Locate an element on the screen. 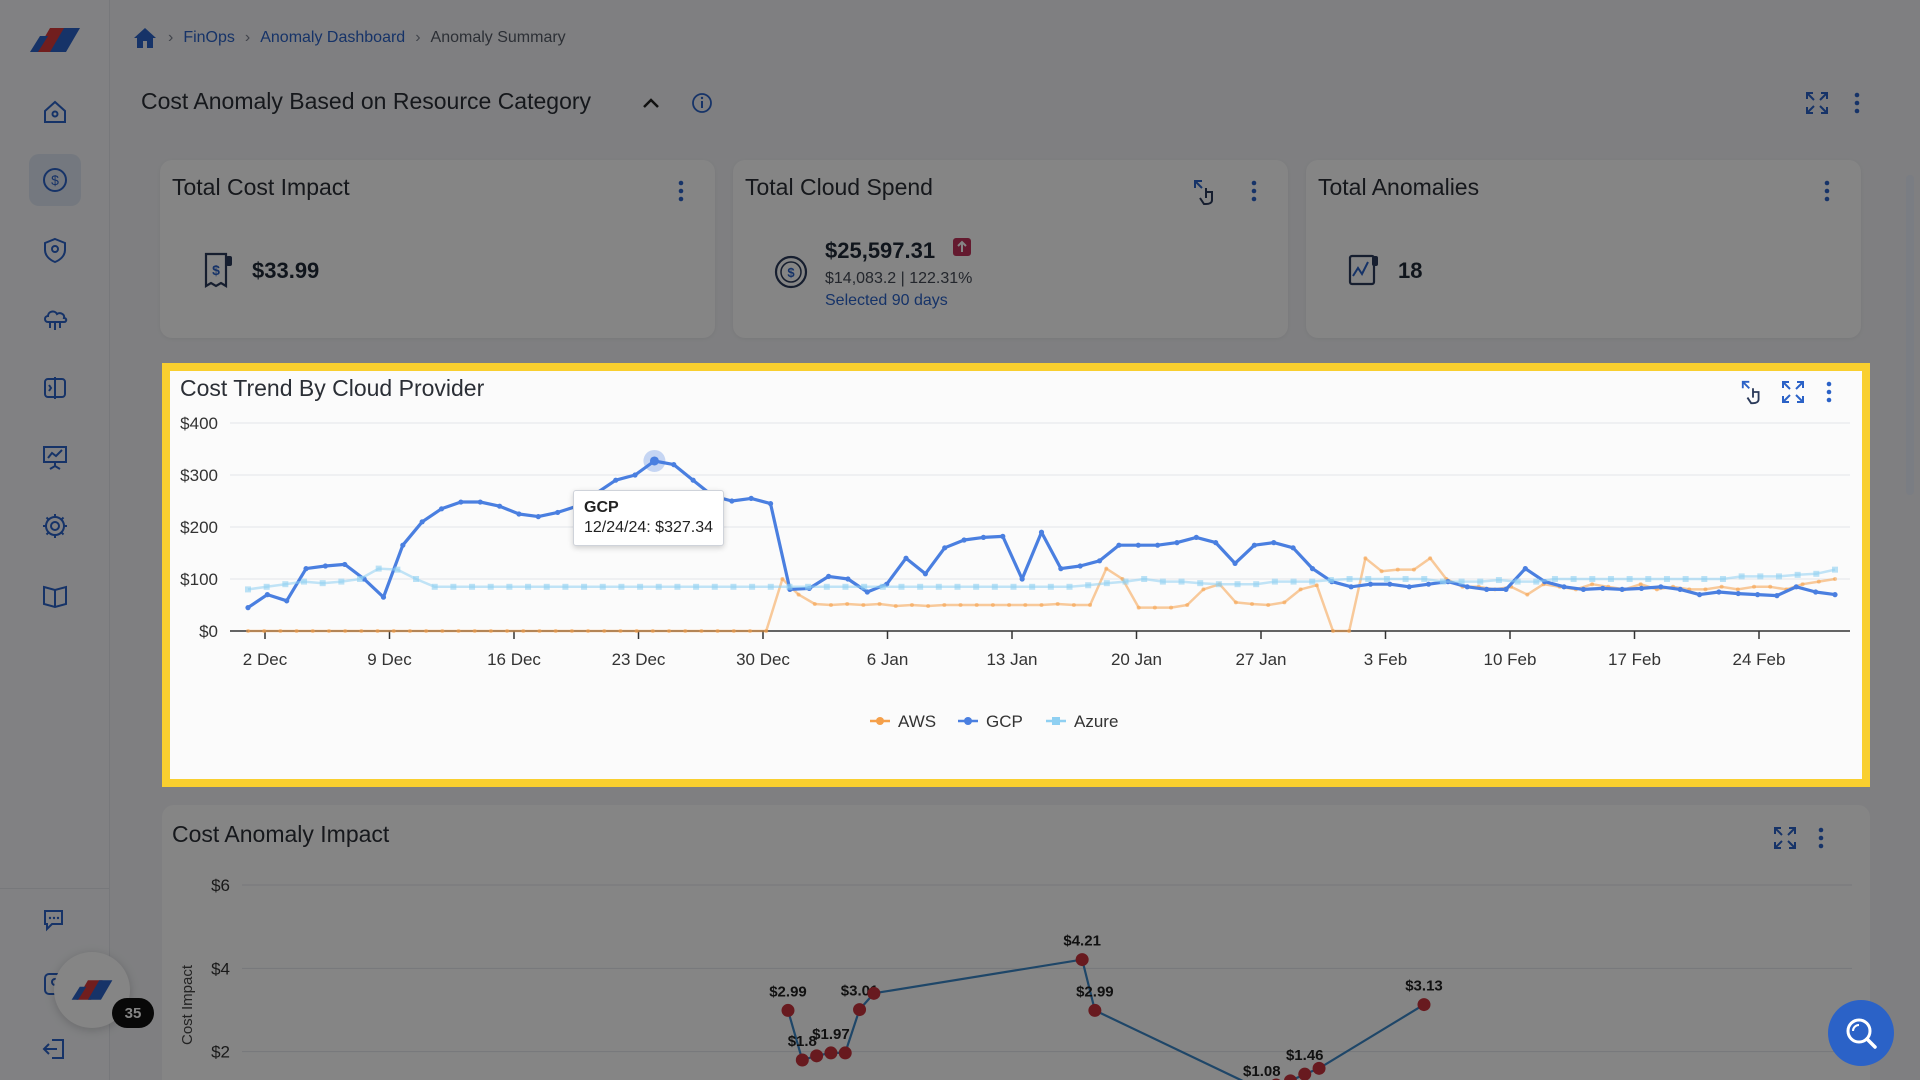 The image size is (1920, 1080). x-tick-label: 17 Feb is located at coordinates (1634, 659).